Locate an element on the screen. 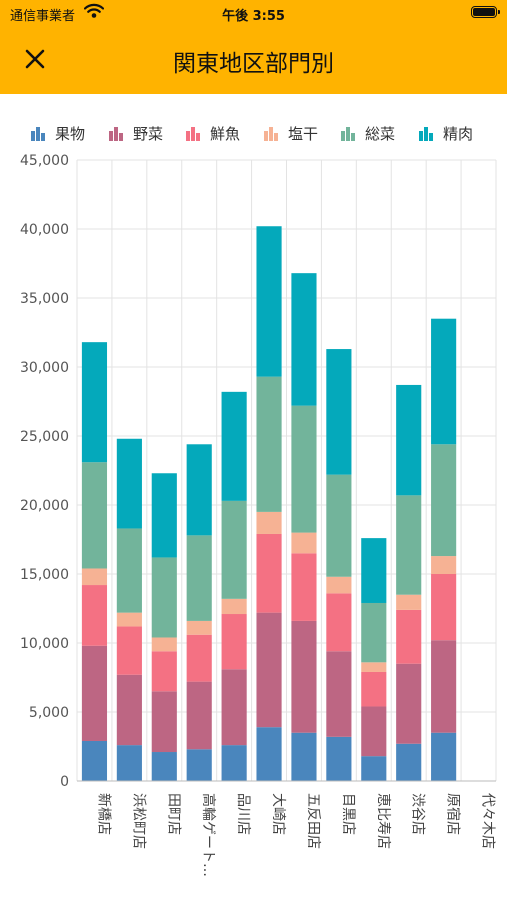 This screenshot has height=900, width=507. legend-item: 鮮魚 is located at coordinates (212, 133).